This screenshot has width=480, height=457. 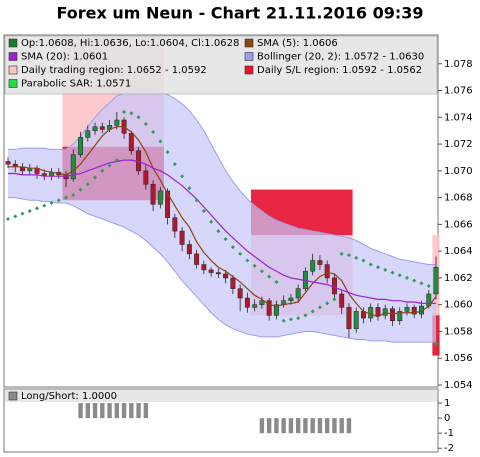 What do you see at coordinates (76, 84) in the screenshot?
I see `legend-label: Parabolic SAR: 1.0571` at bounding box center [76, 84].